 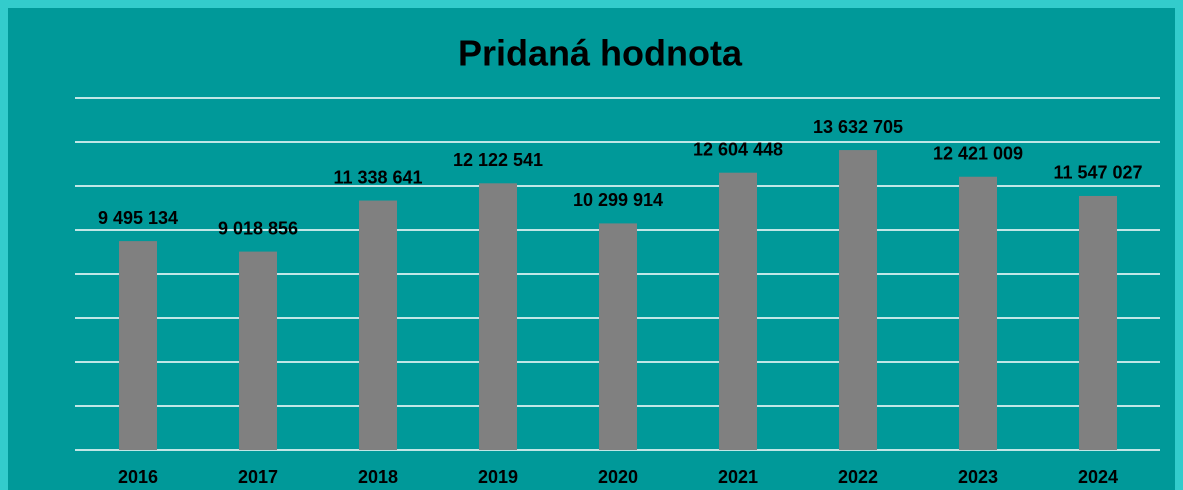 I want to click on x-tick-label: 2017, so click(x=258, y=477).